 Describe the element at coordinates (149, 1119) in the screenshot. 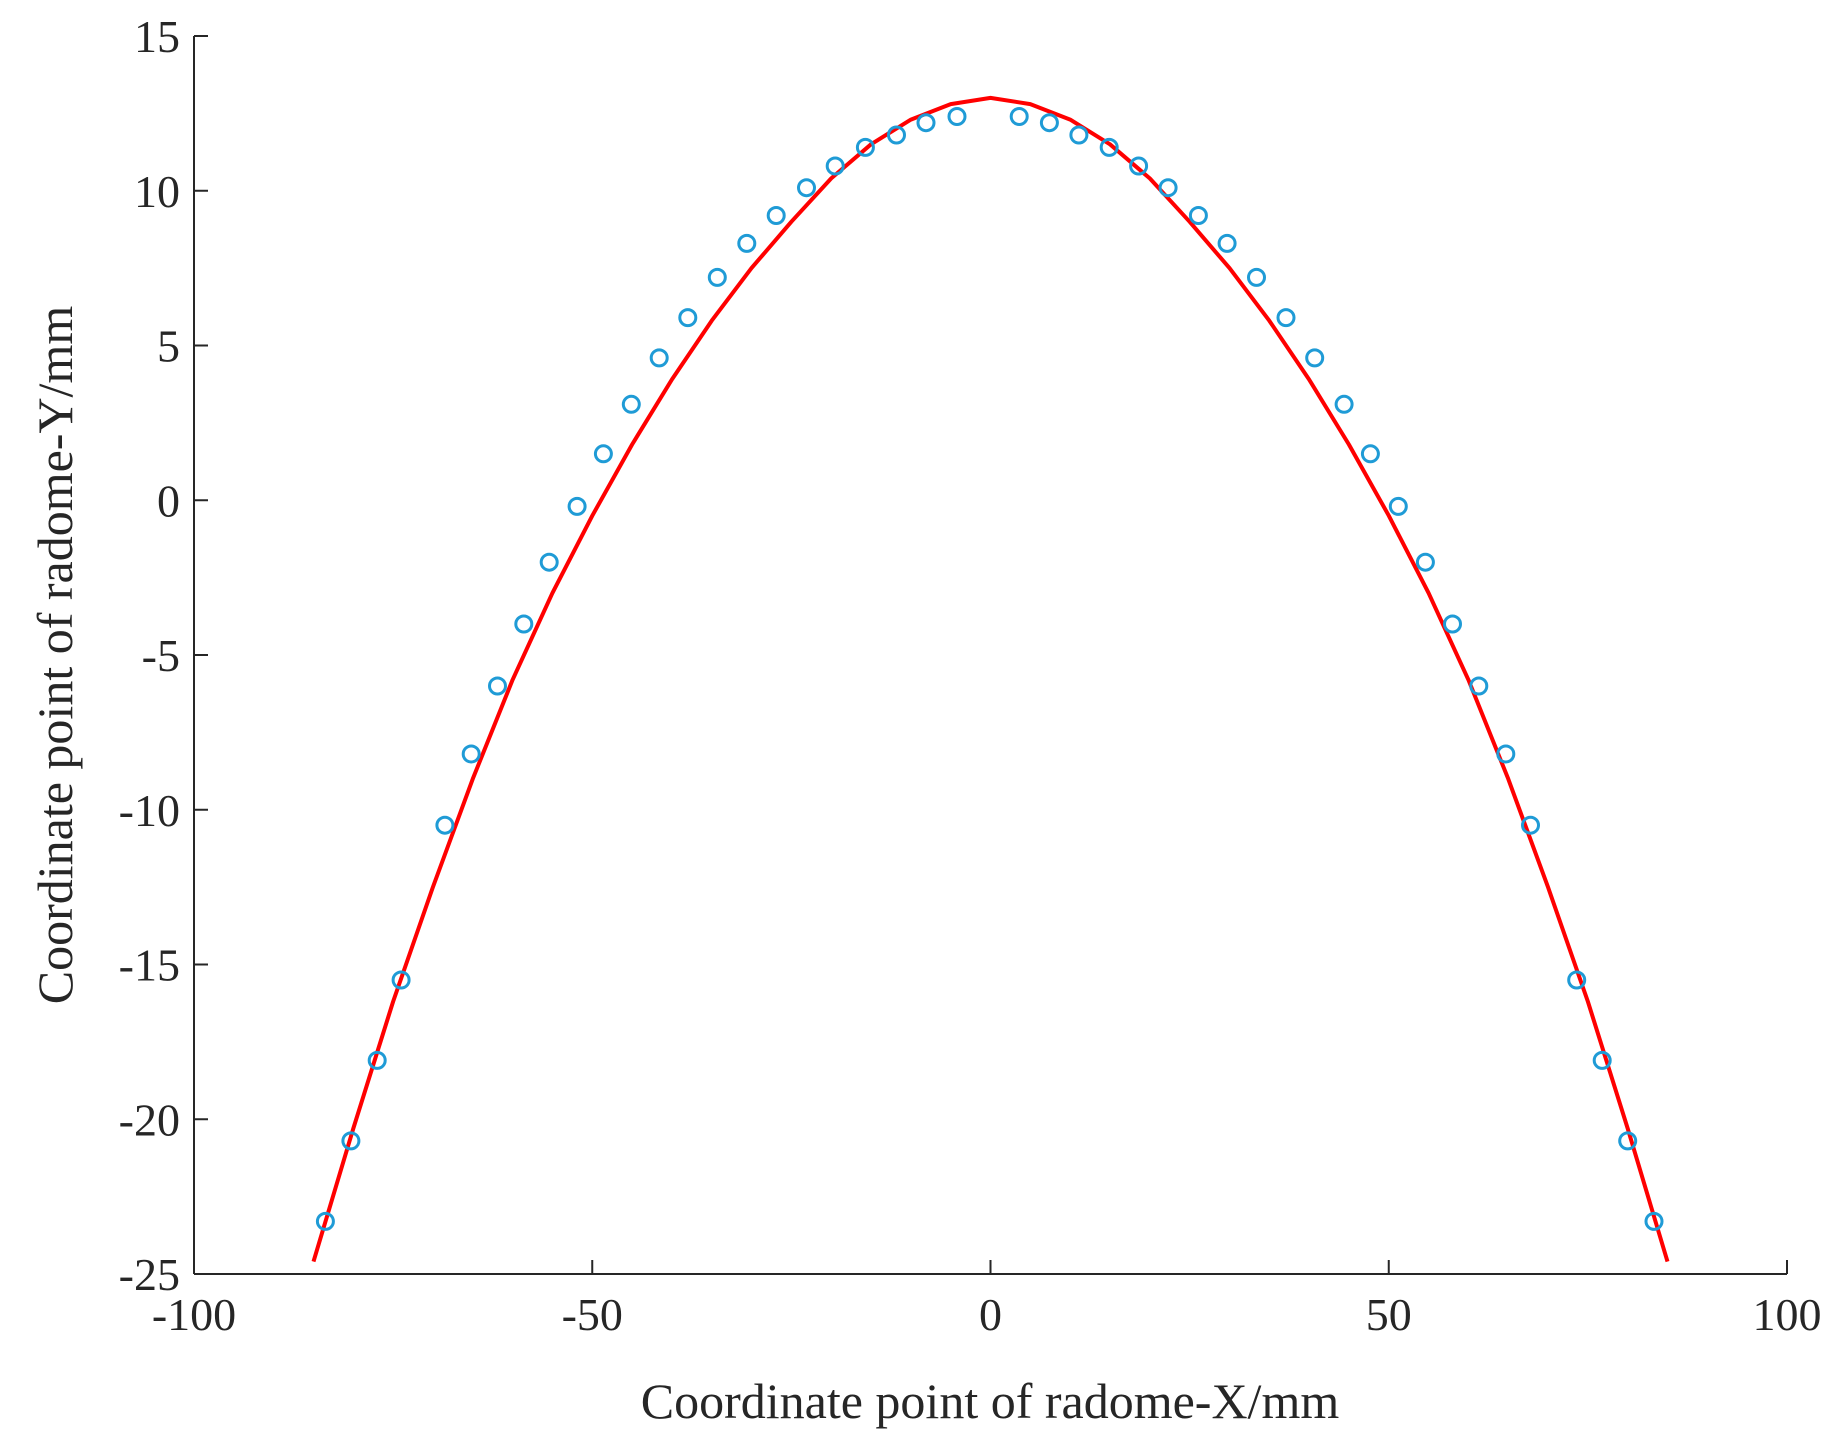

I see `y-tick-label: -20` at that location.